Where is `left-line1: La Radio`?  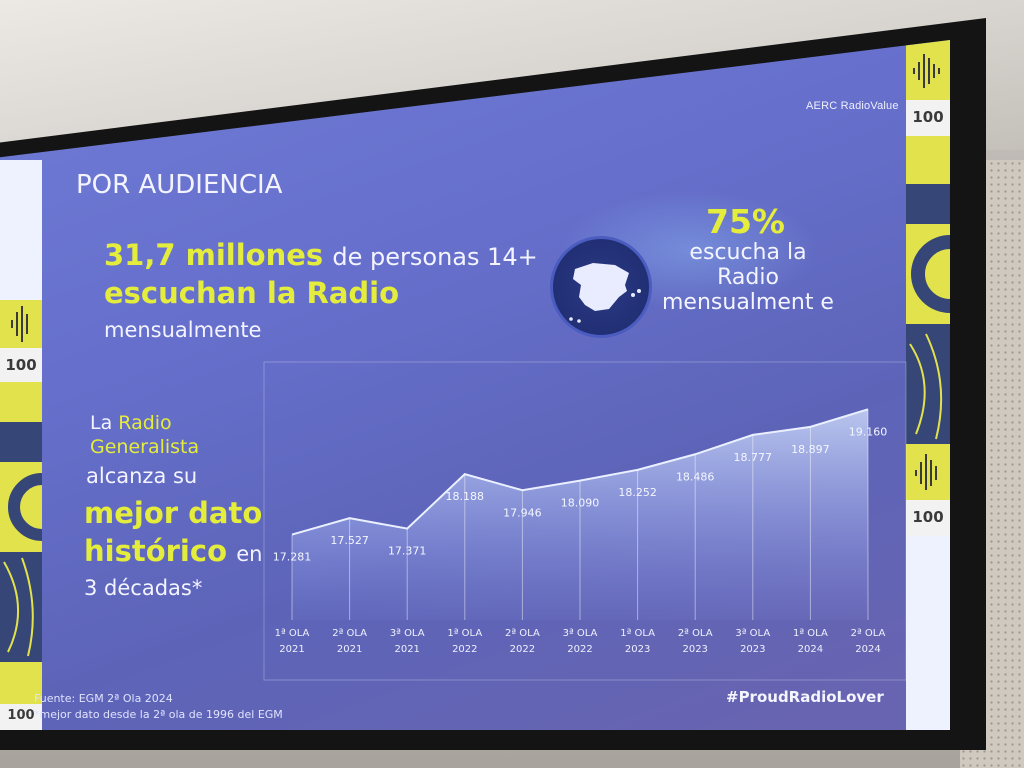
left-line1: La Radio is located at coordinates (131, 423).